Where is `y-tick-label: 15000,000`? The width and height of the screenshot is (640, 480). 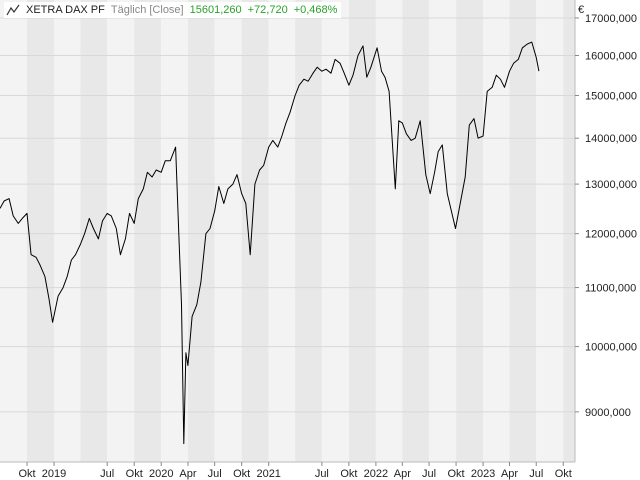
y-tick-label: 15000,000 is located at coordinates (611, 96).